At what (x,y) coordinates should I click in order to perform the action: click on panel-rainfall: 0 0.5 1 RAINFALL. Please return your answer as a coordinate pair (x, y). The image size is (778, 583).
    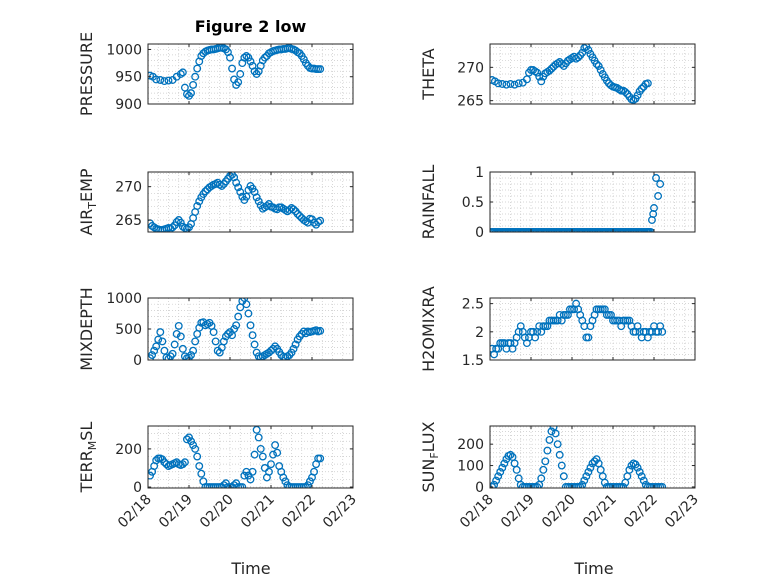
    Looking at the image, I should click on (557, 203).